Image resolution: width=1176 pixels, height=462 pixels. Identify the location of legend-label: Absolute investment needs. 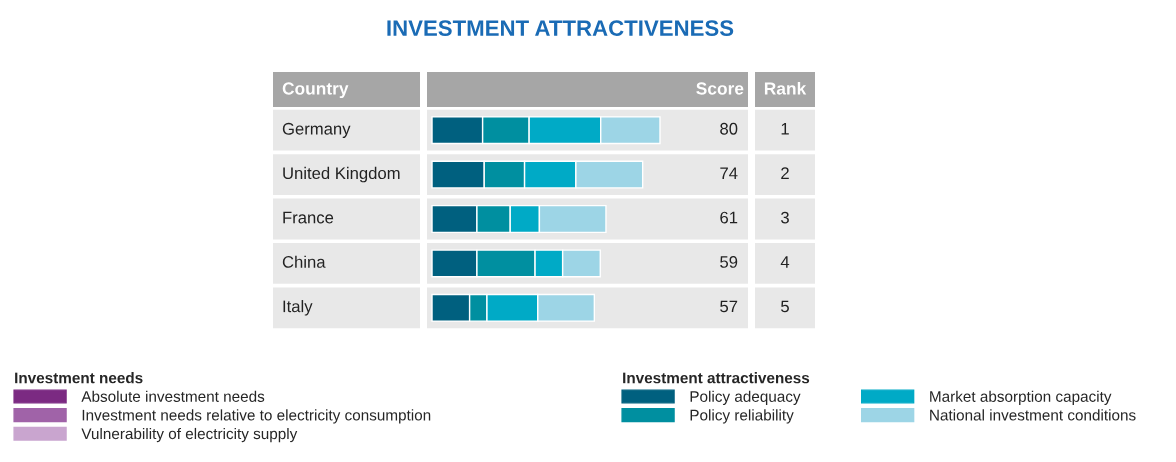
(173, 396).